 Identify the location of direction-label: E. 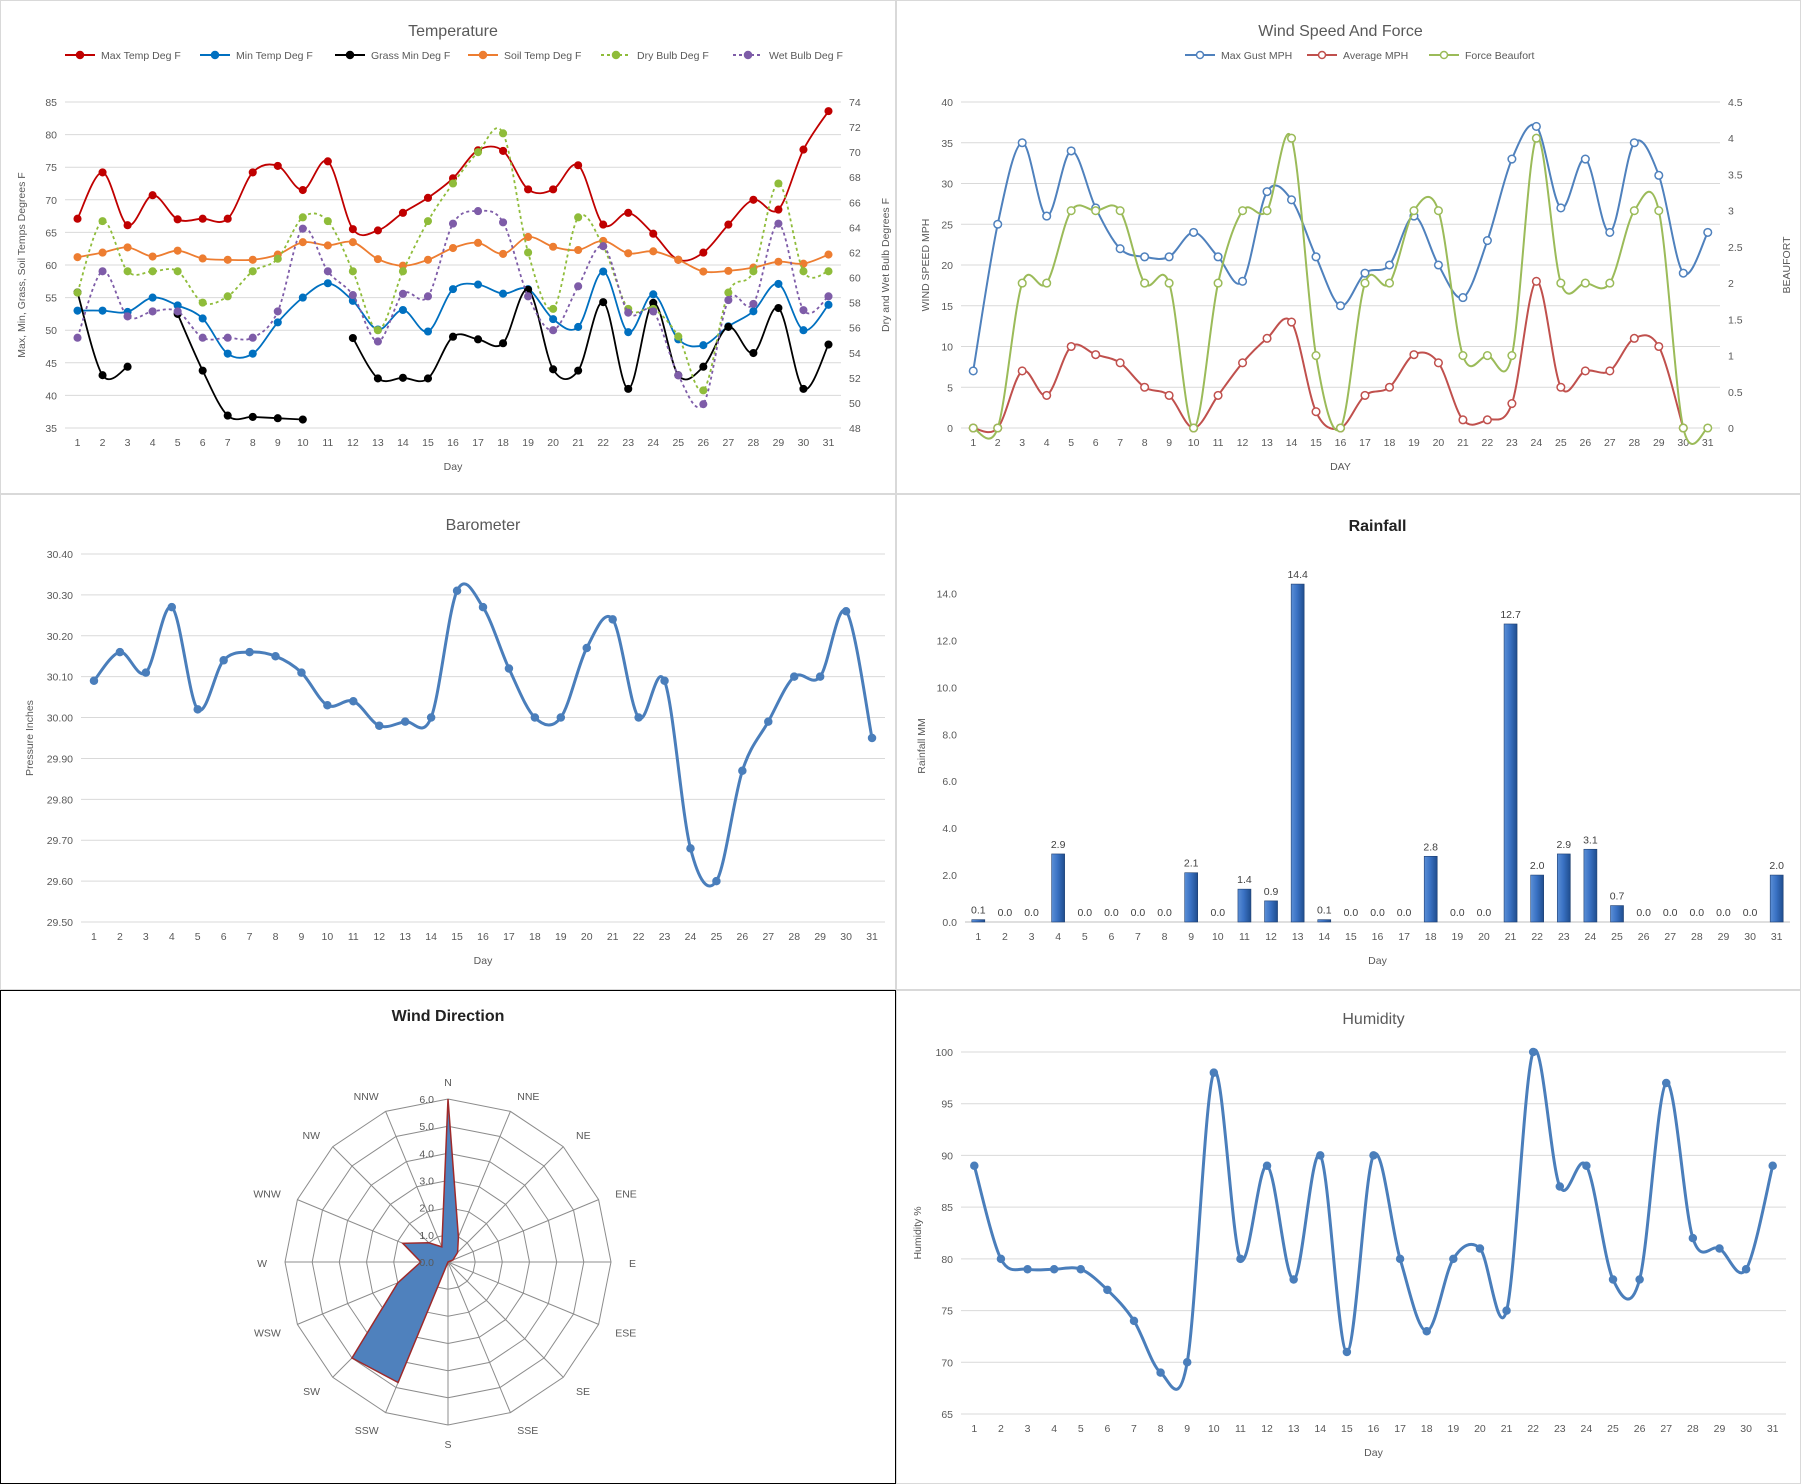
(632, 1264).